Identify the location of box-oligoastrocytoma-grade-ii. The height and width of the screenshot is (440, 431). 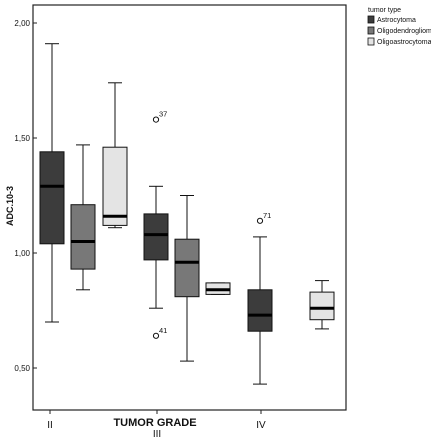
(115, 155).